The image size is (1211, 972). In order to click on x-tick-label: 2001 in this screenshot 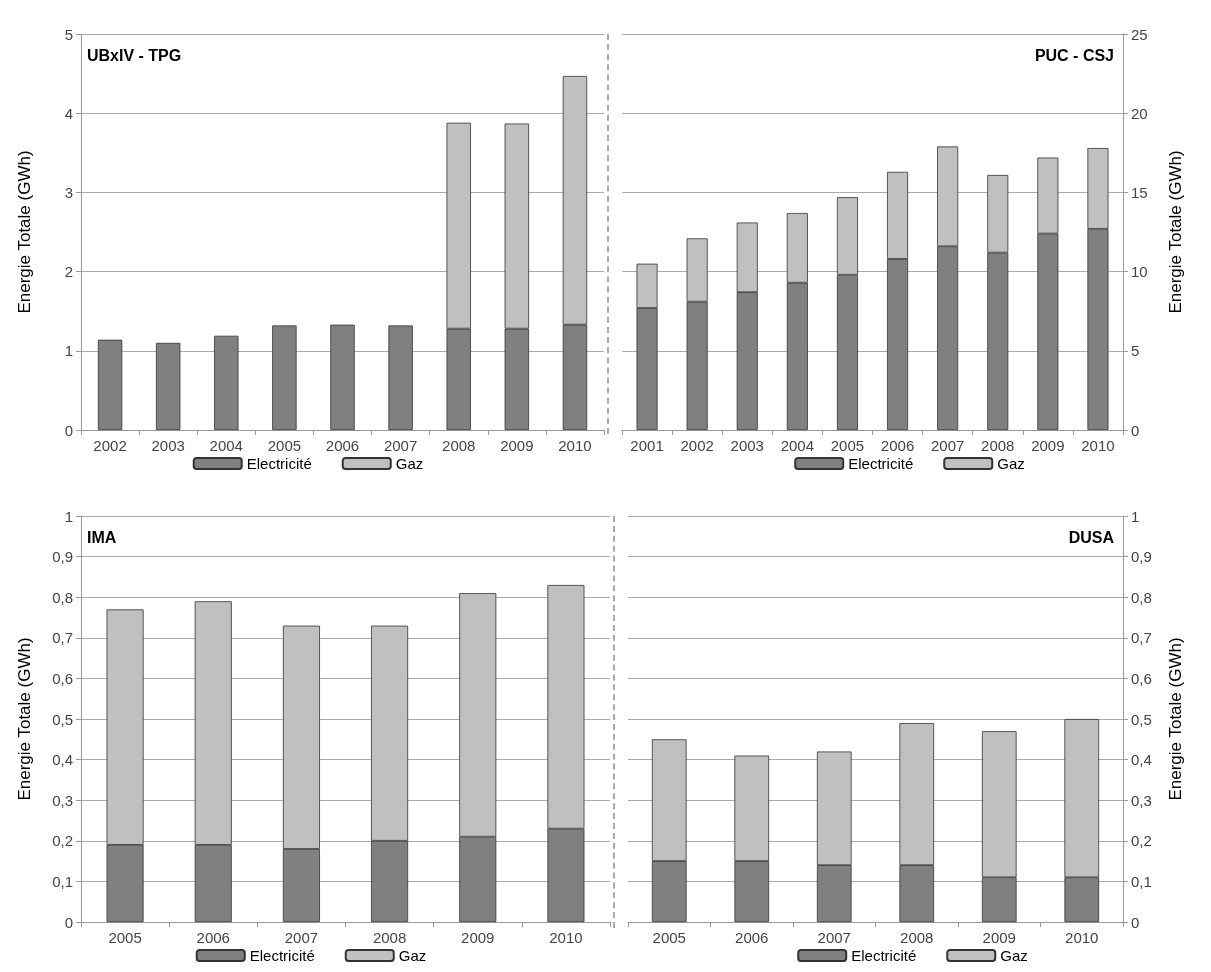, I will do `click(647, 445)`.